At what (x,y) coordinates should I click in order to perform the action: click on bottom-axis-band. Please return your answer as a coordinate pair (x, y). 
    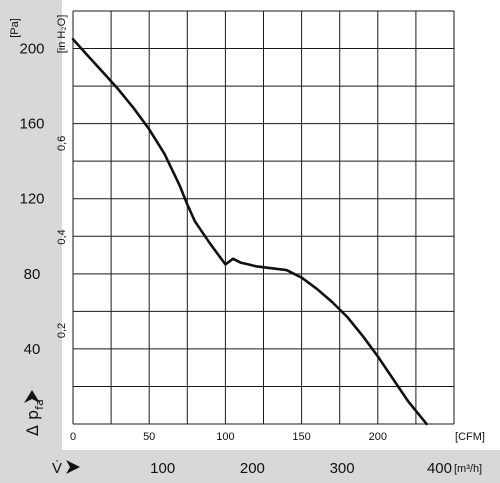
    Looking at the image, I should click on (250, 466).